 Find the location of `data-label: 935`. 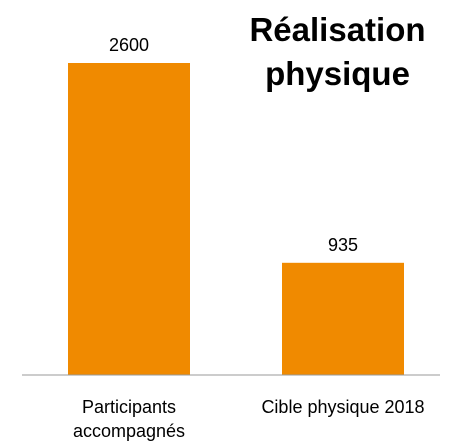

data-label: 935 is located at coordinates (343, 245).